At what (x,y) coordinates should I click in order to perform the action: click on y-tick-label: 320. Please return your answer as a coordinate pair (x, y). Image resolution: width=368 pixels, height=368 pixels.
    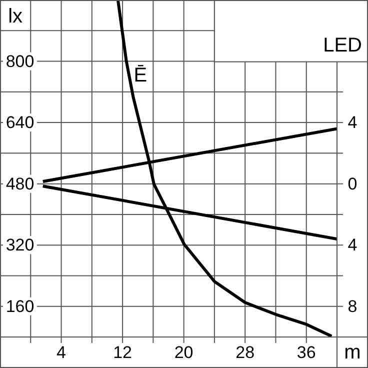
    Looking at the image, I should click on (20, 245).